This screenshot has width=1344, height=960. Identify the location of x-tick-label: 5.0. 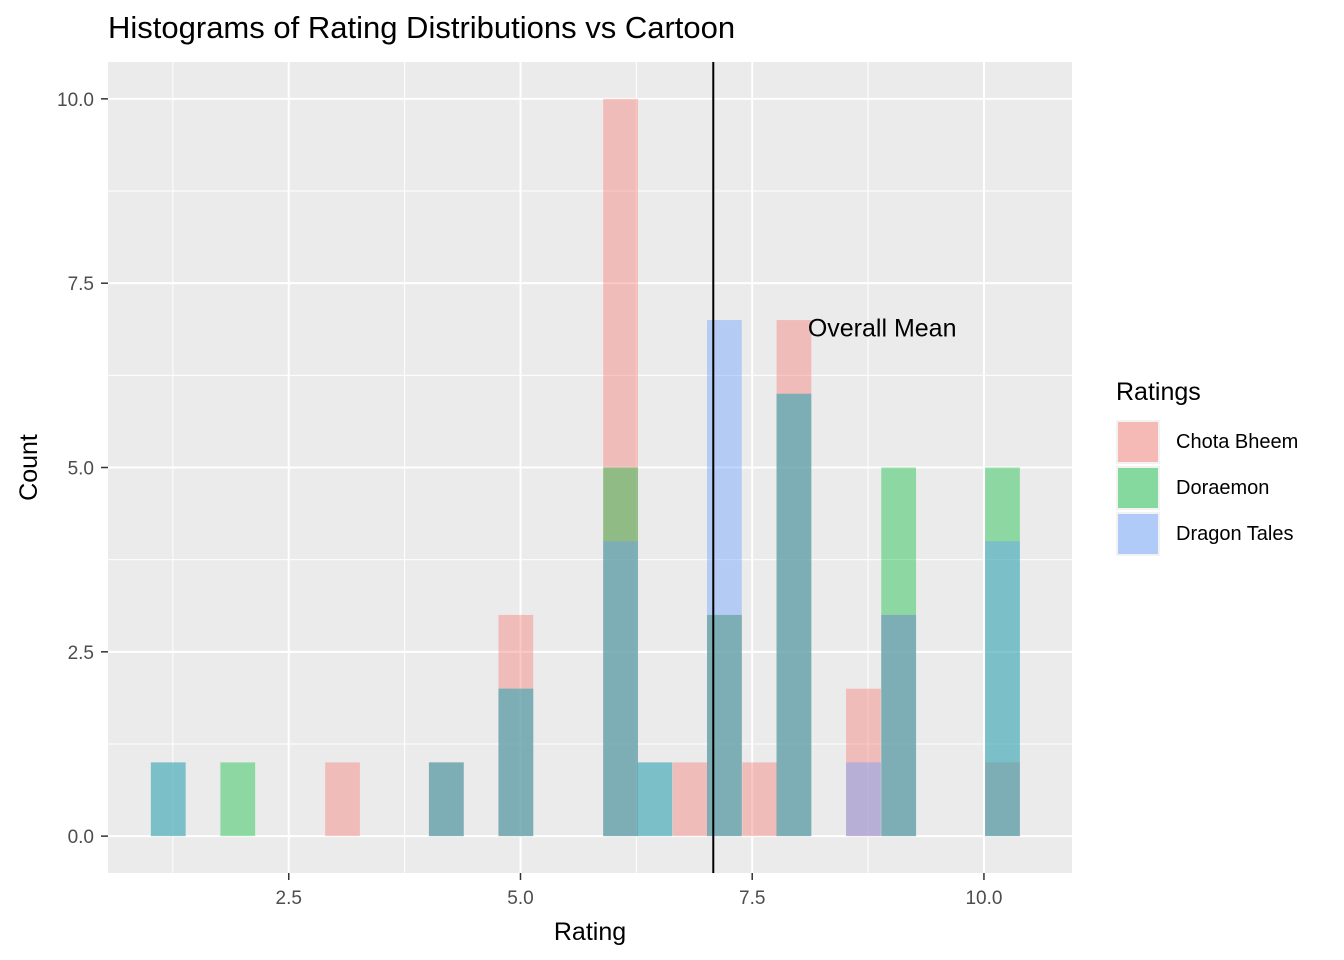
(520, 898).